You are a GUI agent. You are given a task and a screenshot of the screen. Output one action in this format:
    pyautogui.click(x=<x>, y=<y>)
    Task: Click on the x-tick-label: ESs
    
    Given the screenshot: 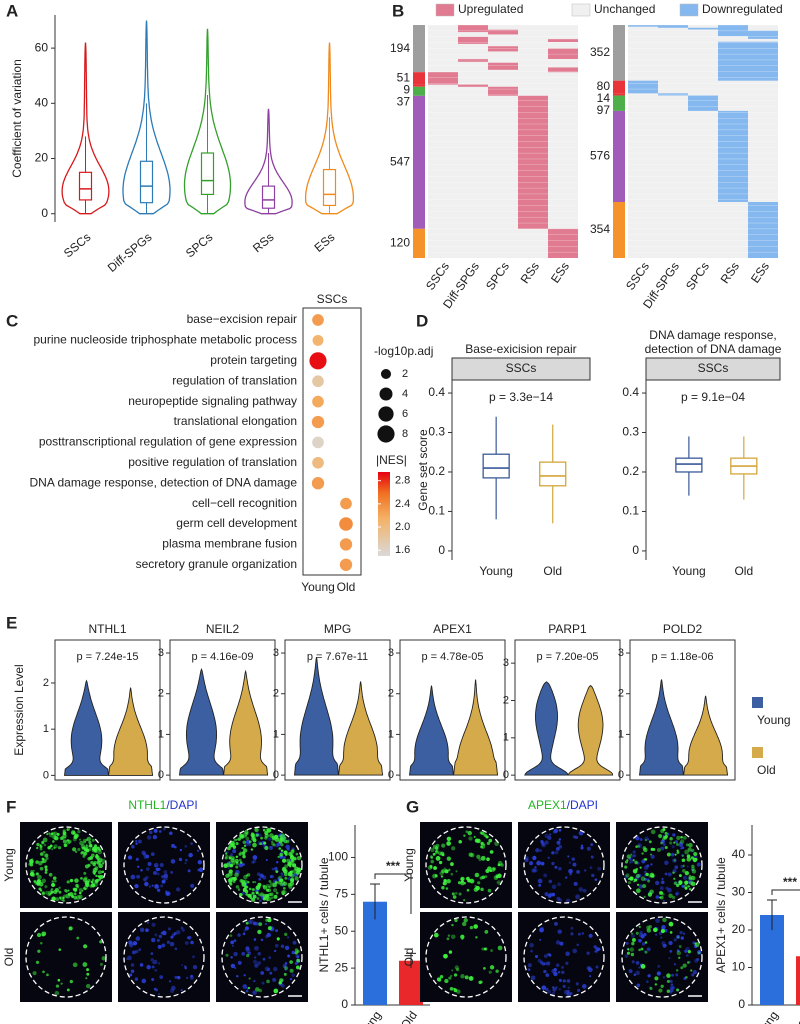 What is the action you would take?
    pyautogui.click(x=560, y=273)
    